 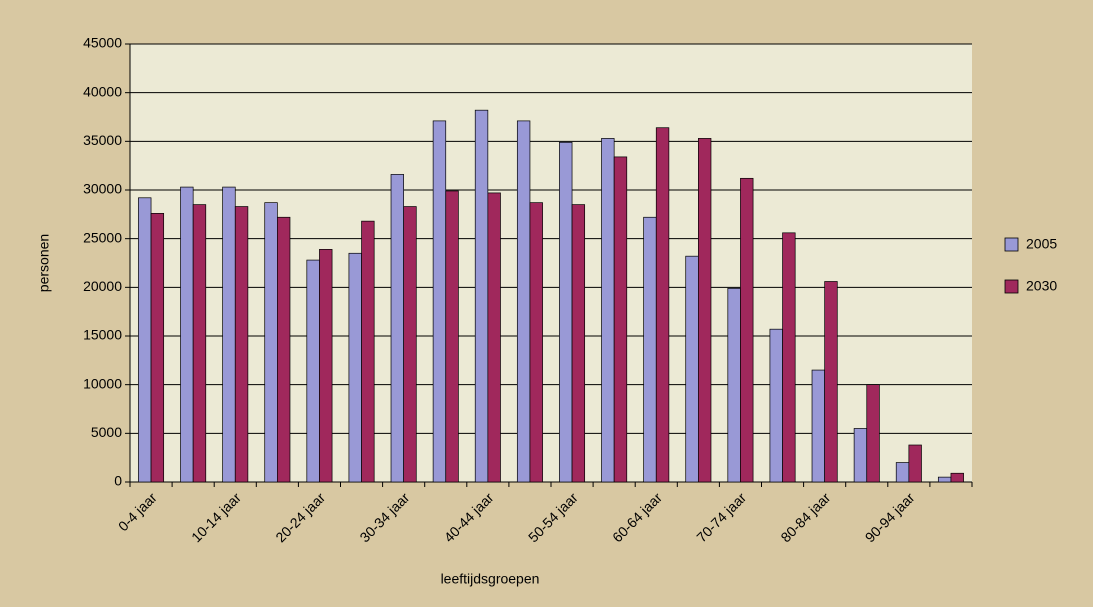 I want to click on y-tick-label: 25000, so click(x=102, y=237).